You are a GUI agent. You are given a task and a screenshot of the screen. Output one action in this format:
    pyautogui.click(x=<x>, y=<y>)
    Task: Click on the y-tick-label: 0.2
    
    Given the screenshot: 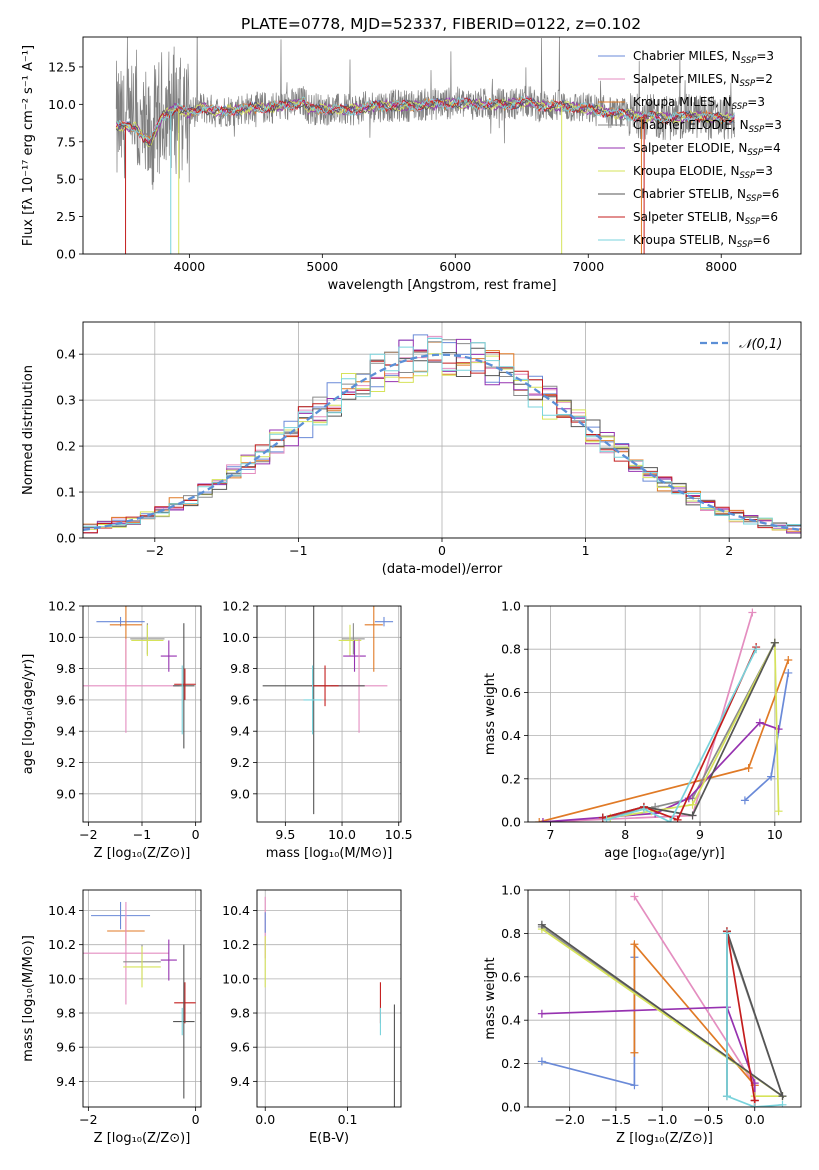 What is the action you would take?
    pyautogui.click(x=511, y=1063)
    